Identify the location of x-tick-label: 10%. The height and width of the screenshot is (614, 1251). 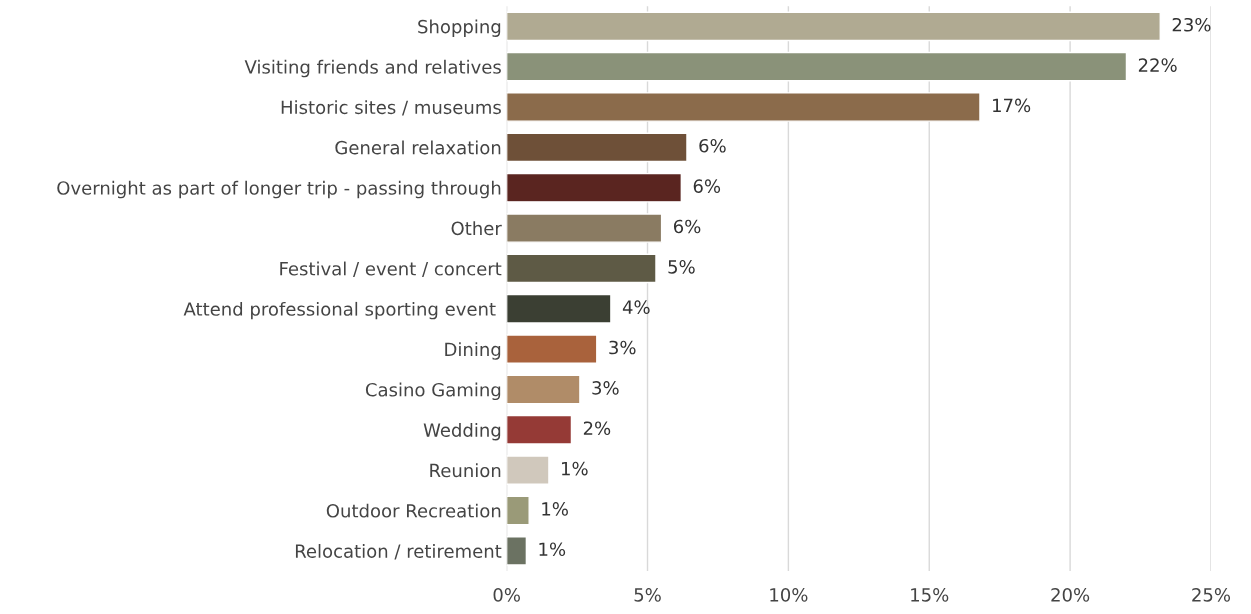
(789, 595).